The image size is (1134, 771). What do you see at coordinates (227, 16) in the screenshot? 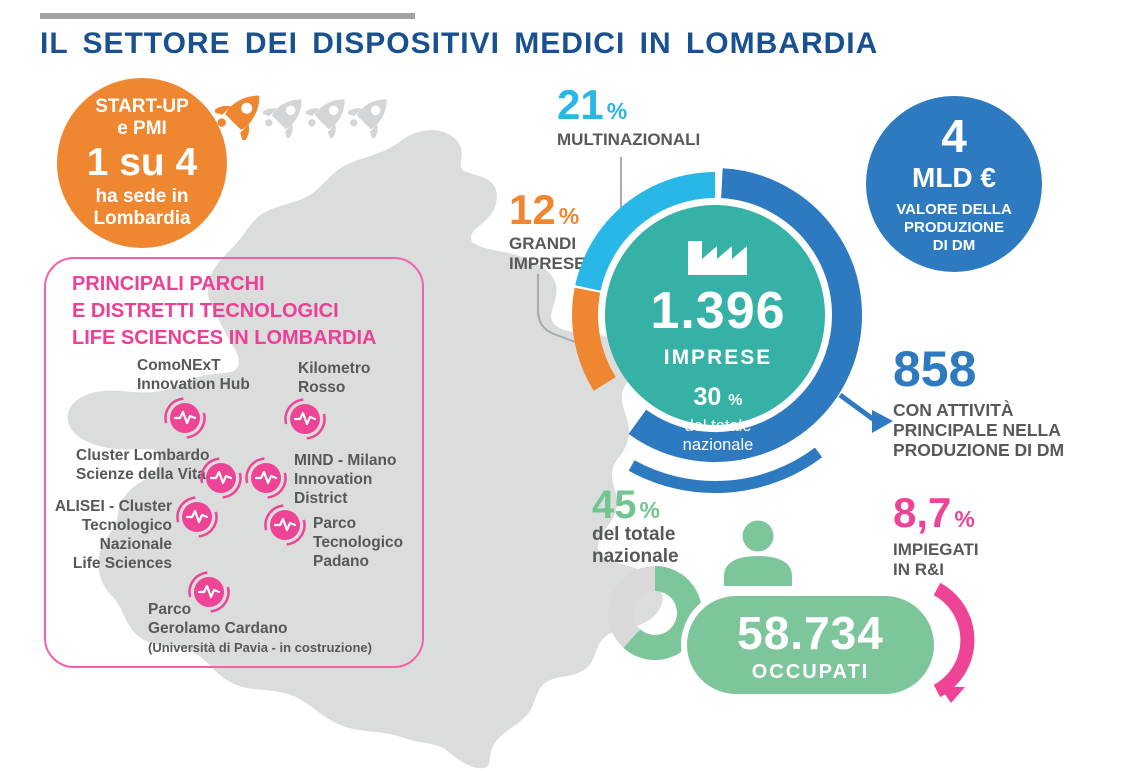
I see `header-rule` at bounding box center [227, 16].